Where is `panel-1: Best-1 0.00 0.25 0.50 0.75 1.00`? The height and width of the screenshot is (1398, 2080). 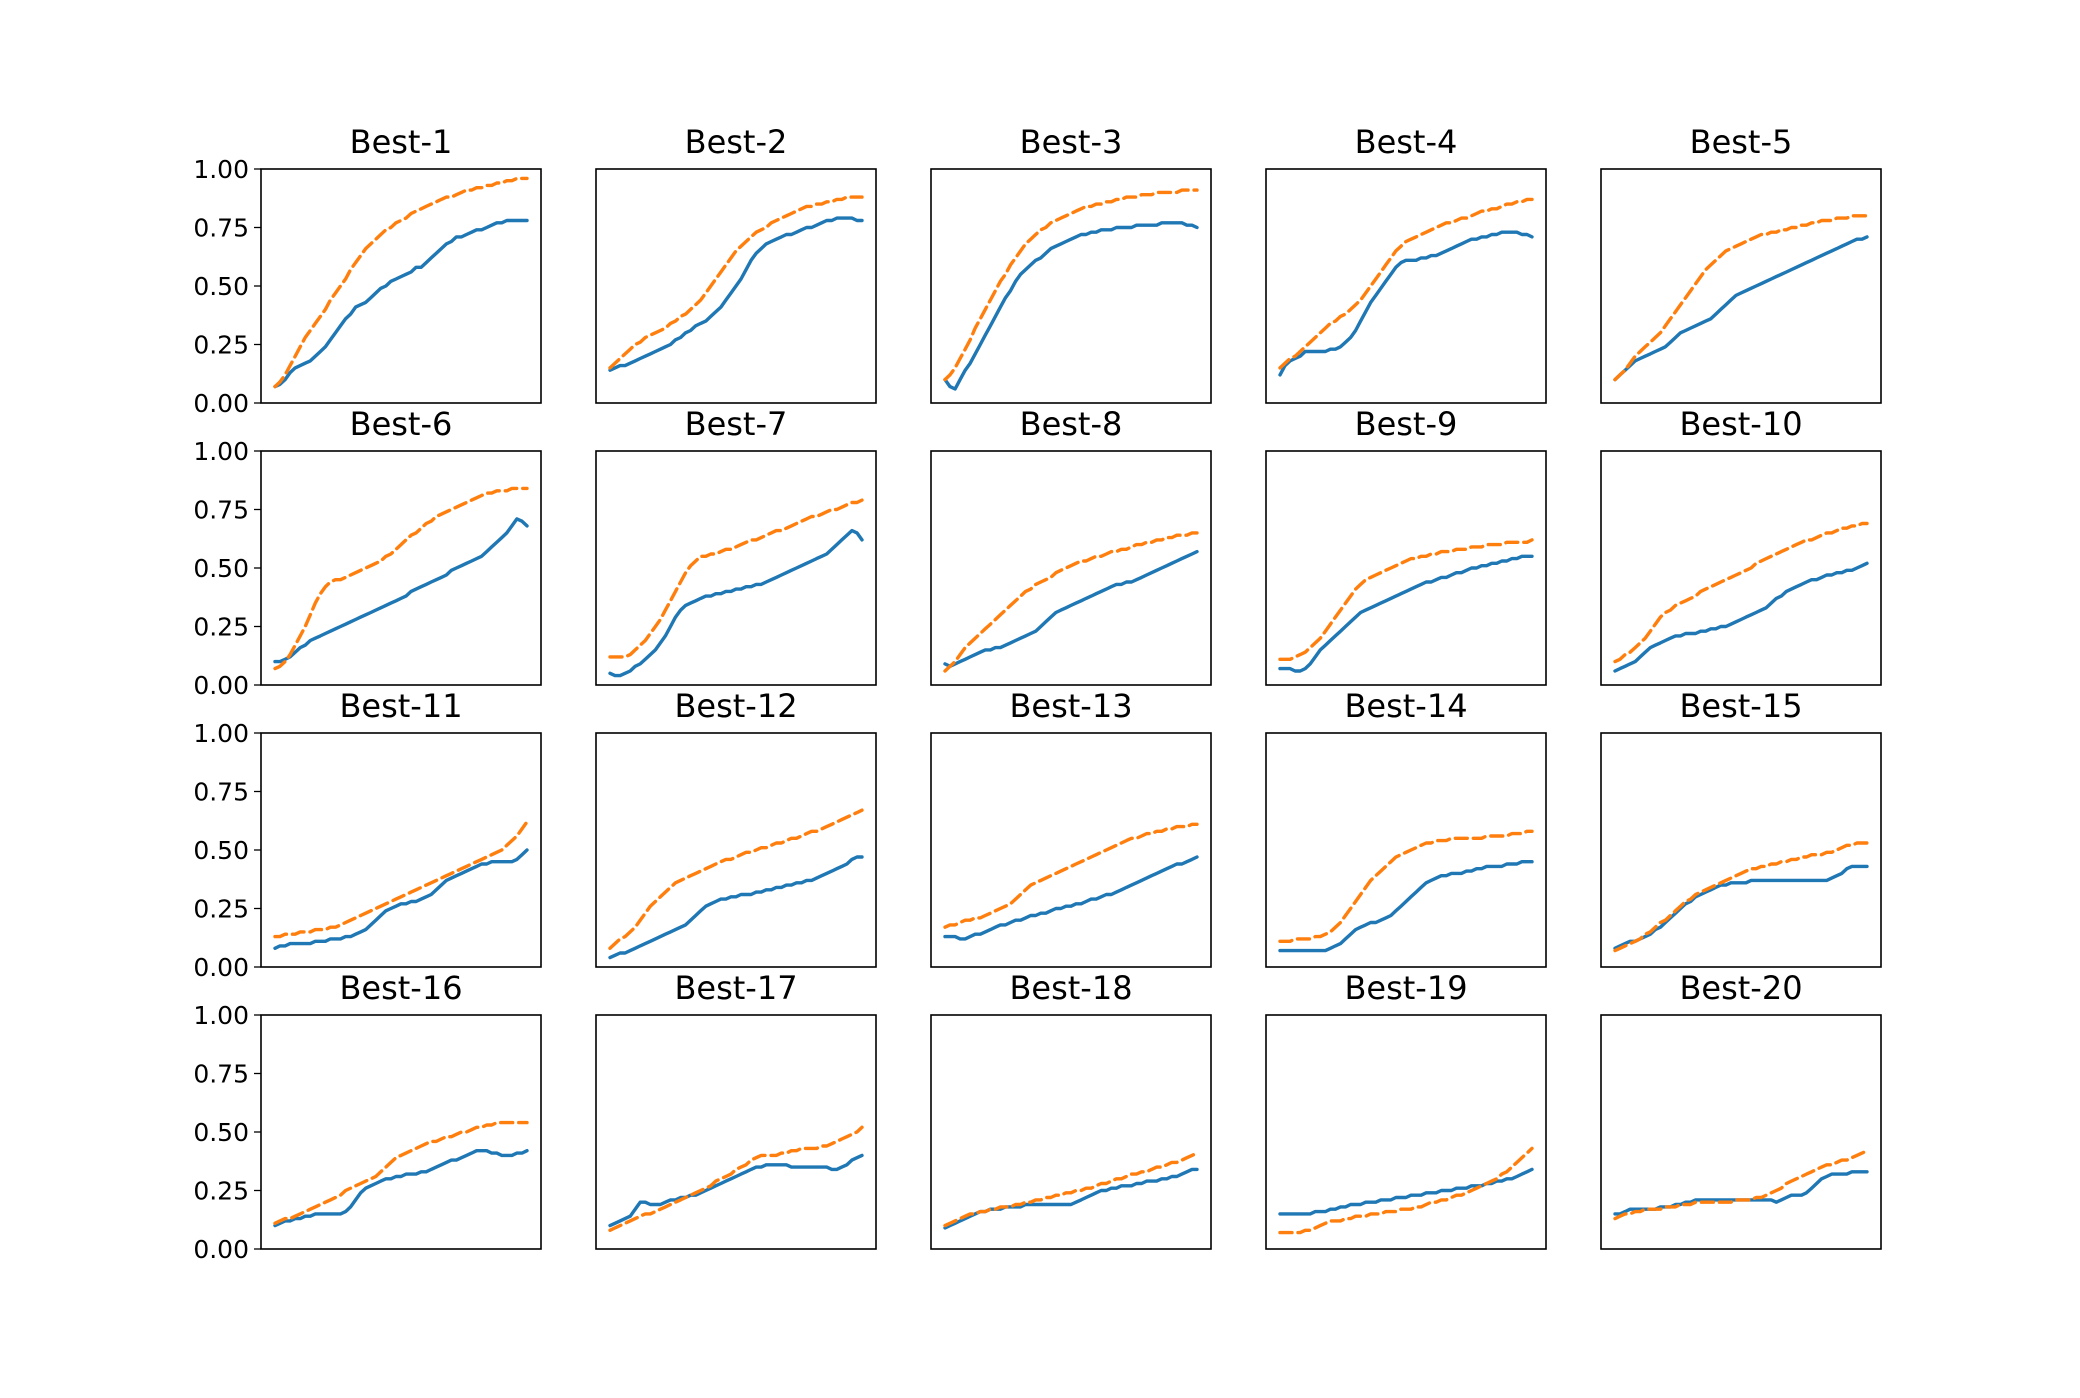
panel-1: Best-1 0.00 0.25 0.50 0.75 1.00 is located at coordinates (367, 270).